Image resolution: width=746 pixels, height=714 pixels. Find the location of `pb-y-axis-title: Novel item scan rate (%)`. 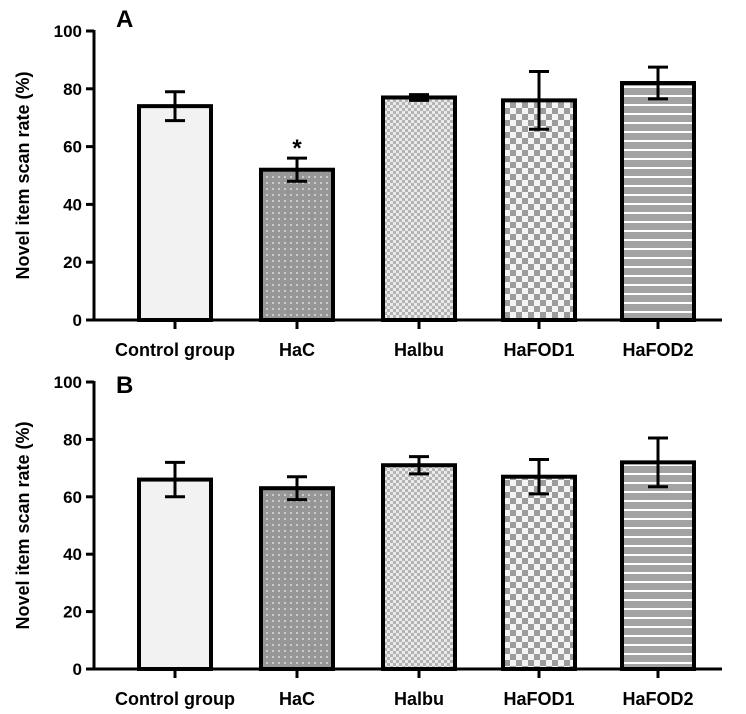

pb-y-axis-title: Novel item scan rate (%) is located at coordinates (23, 525).